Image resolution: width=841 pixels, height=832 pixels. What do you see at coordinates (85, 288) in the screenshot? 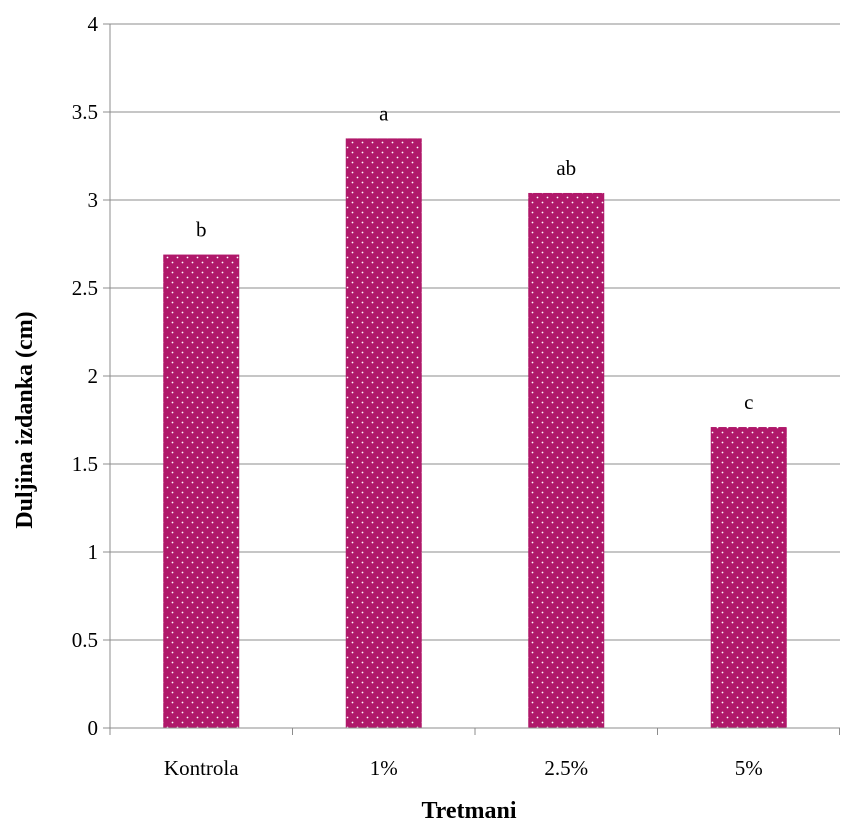
I see `y-tick-label: 2.5` at bounding box center [85, 288].